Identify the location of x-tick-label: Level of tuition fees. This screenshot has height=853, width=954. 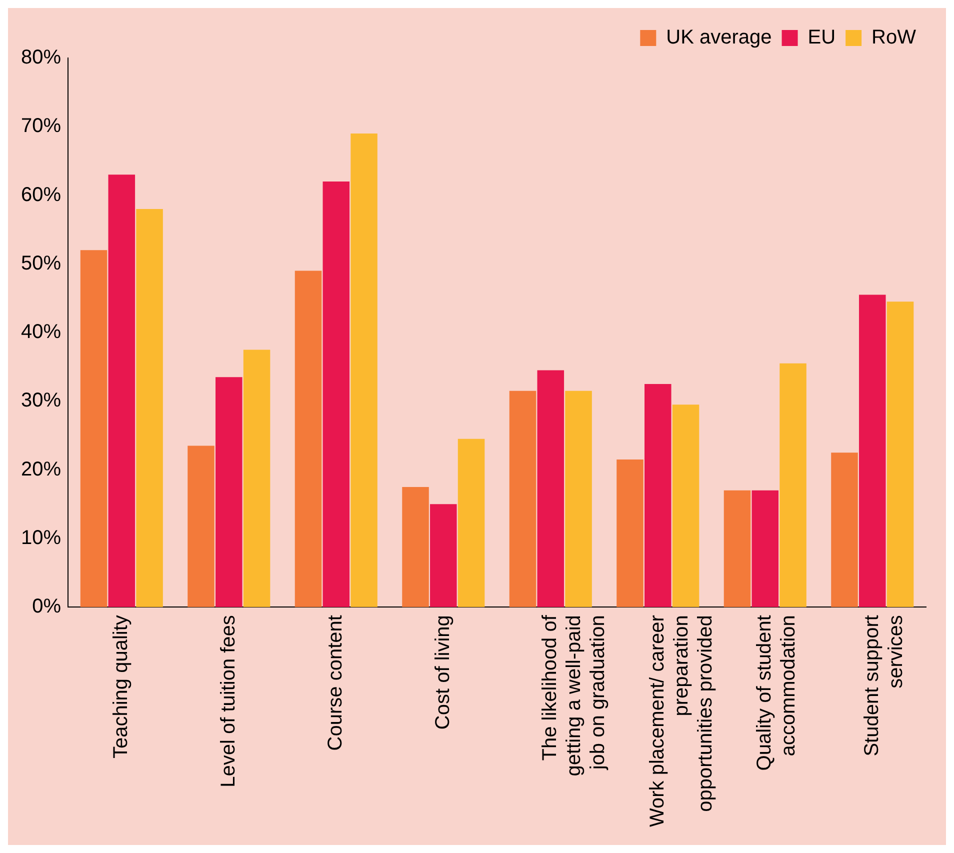
(228, 701).